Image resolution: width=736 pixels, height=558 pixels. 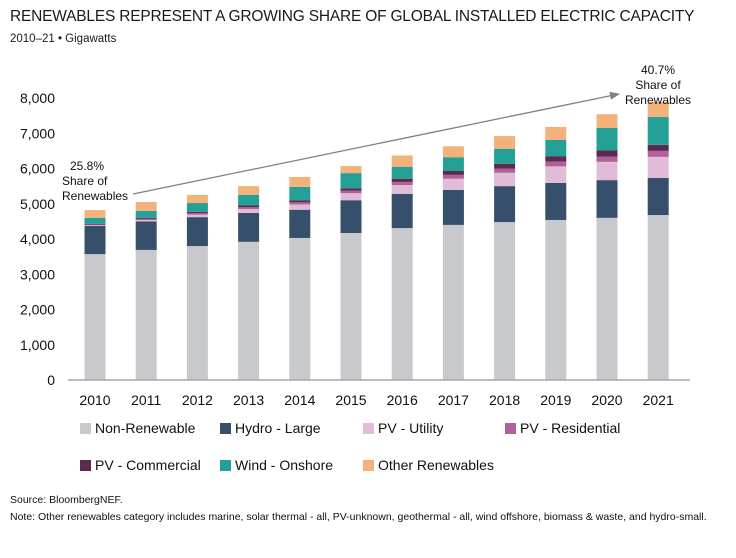 I want to click on x-tick-label: 2021, so click(x=658, y=400).